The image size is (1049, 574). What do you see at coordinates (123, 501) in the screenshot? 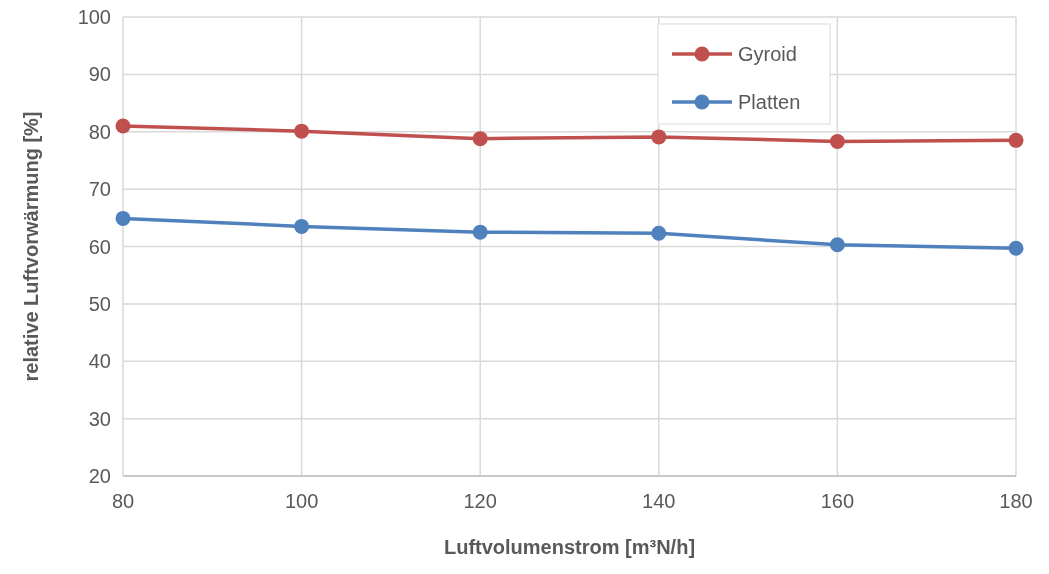
I see `x-tick-label: 80` at bounding box center [123, 501].